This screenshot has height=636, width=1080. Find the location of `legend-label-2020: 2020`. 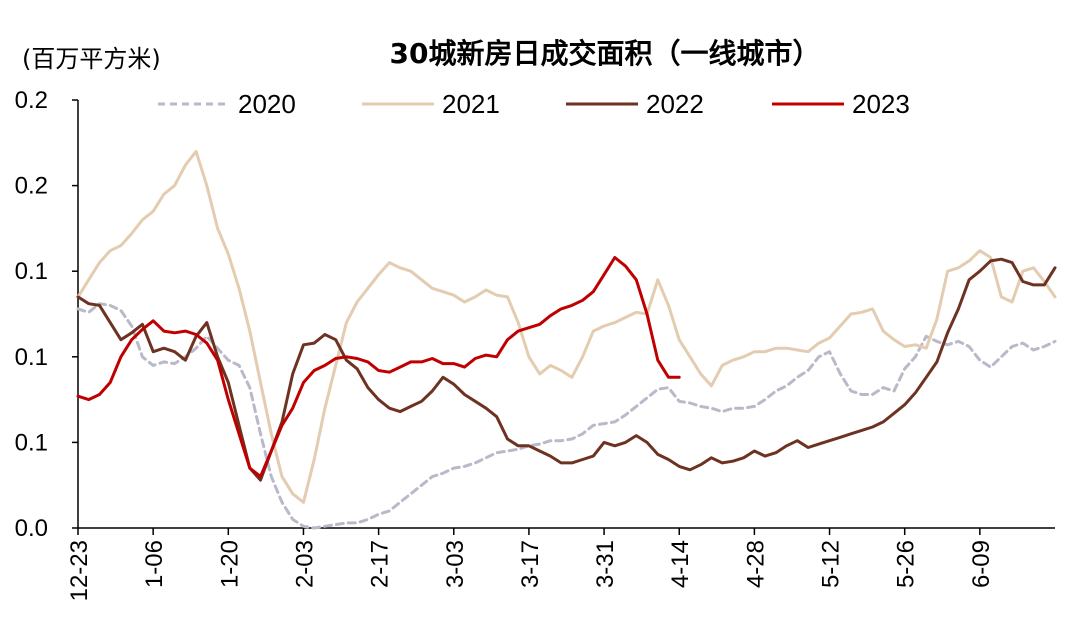

legend-label-2020: 2020 is located at coordinates (267, 104).